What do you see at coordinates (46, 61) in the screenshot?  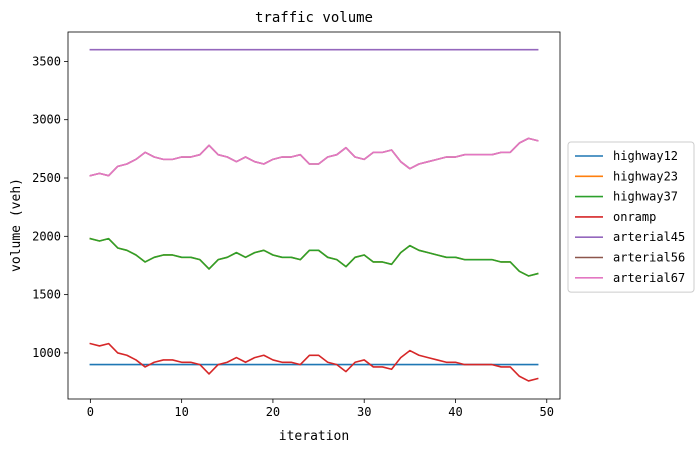 I see `y-tick-label: 3500` at bounding box center [46, 61].